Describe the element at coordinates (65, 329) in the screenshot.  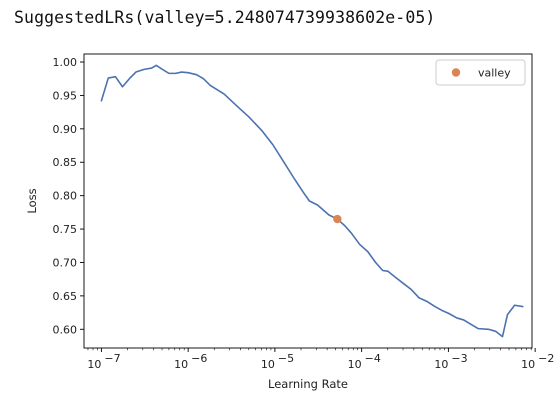
I see `y-tick-label: 0.60` at that location.